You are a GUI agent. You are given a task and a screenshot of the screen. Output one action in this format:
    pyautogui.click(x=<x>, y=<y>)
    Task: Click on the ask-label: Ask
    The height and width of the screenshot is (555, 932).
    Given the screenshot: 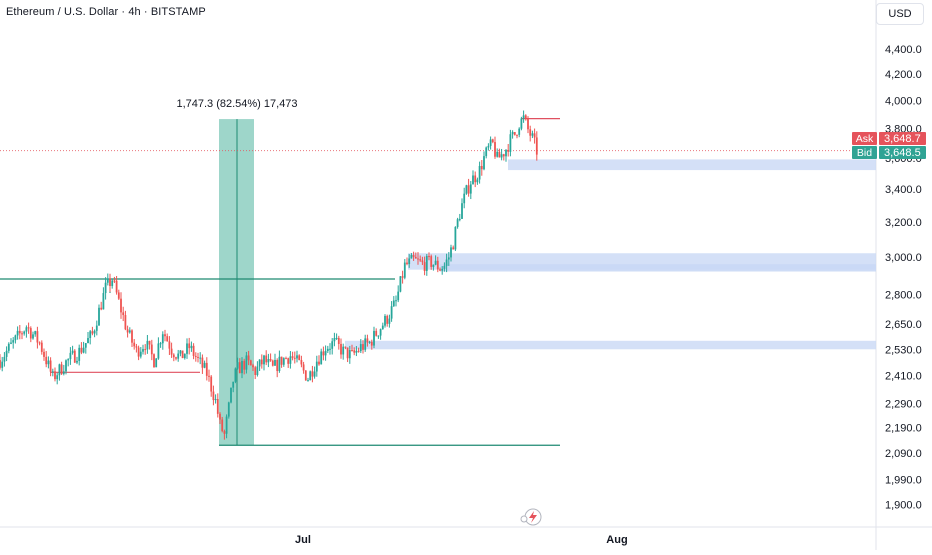 What is the action you would take?
    pyautogui.click(x=865, y=139)
    